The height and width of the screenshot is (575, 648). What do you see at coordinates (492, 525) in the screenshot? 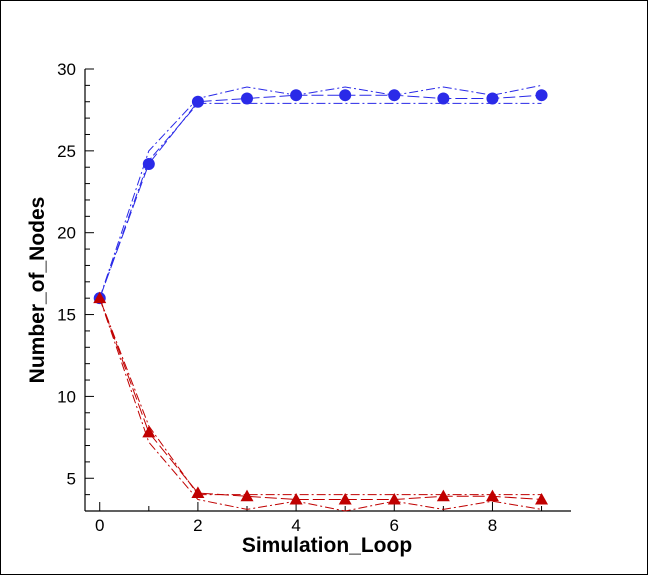
I see `x-tick-label: 8` at bounding box center [492, 525].